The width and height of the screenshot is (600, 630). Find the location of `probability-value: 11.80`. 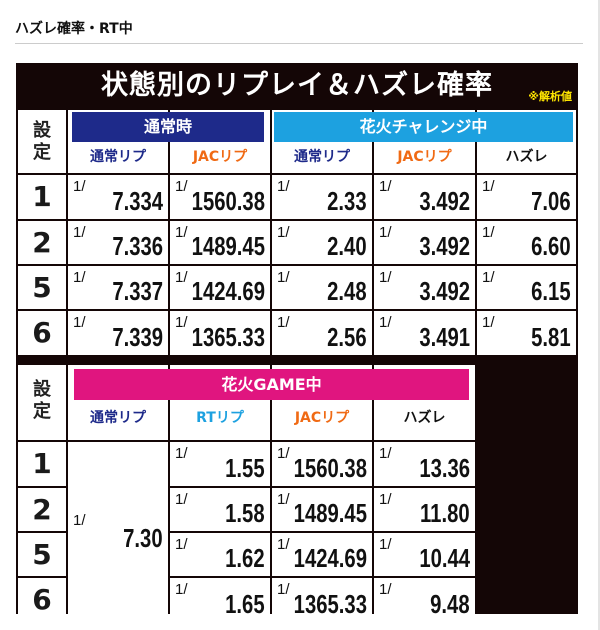

probability-value: 11.80 is located at coordinates (445, 513).